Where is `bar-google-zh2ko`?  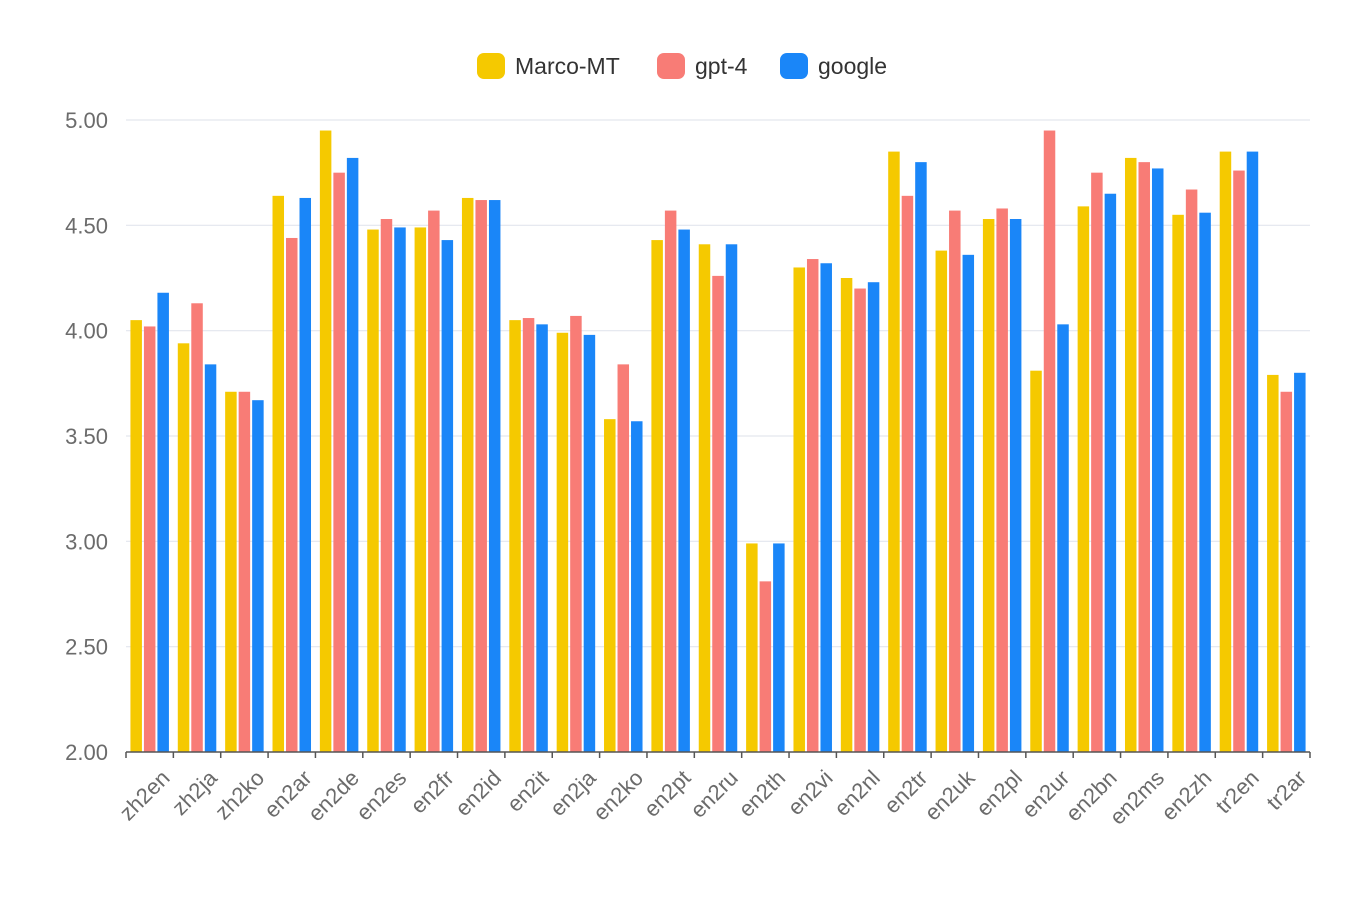 bar-google-zh2ko is located at coordinates (258, 576).